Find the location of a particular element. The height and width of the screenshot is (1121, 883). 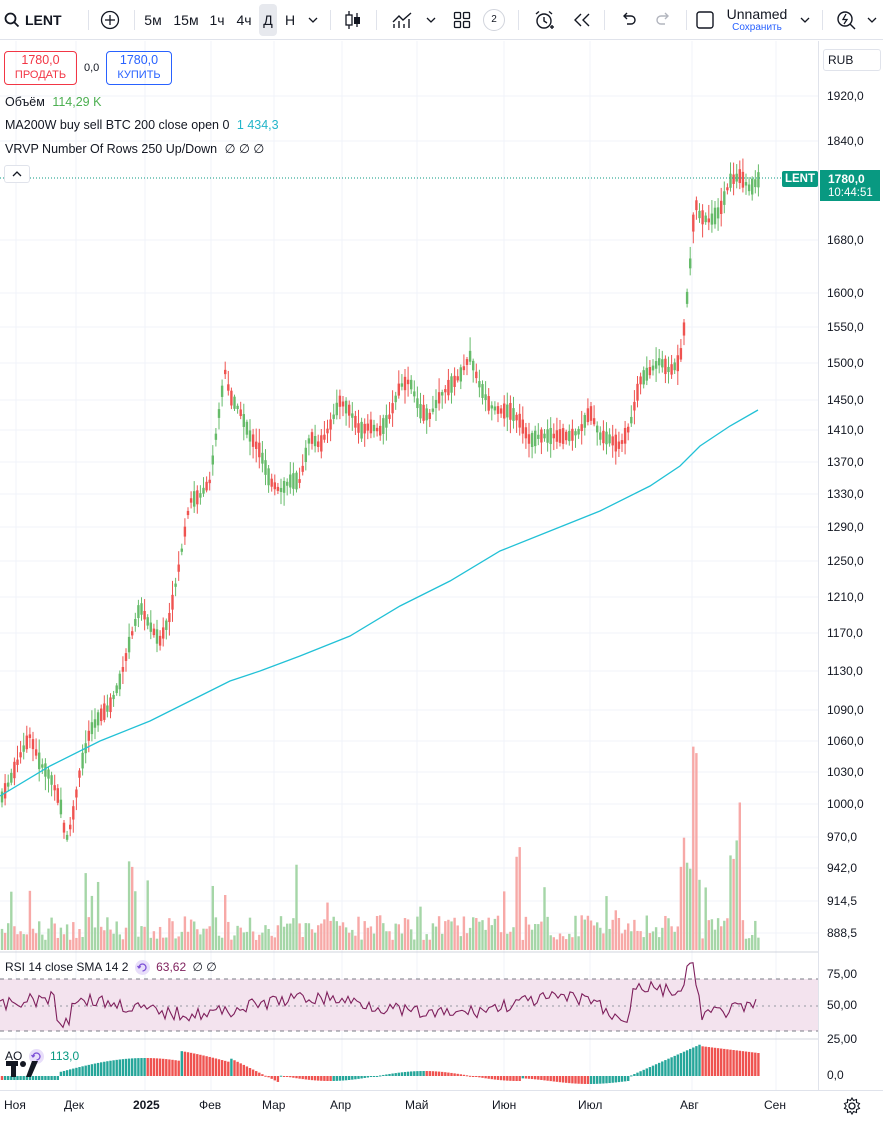

indicators-dropdown is located at coordinates (431, 20).